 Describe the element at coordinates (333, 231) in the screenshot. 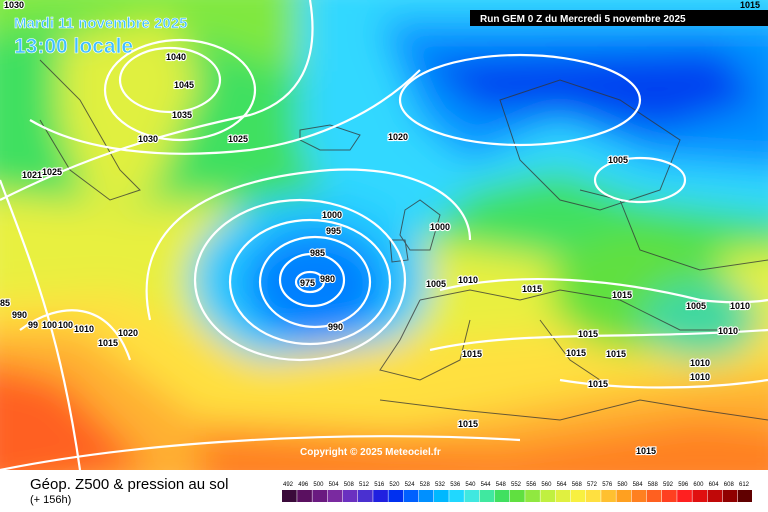

I see `isobar-label: 995` at that location.